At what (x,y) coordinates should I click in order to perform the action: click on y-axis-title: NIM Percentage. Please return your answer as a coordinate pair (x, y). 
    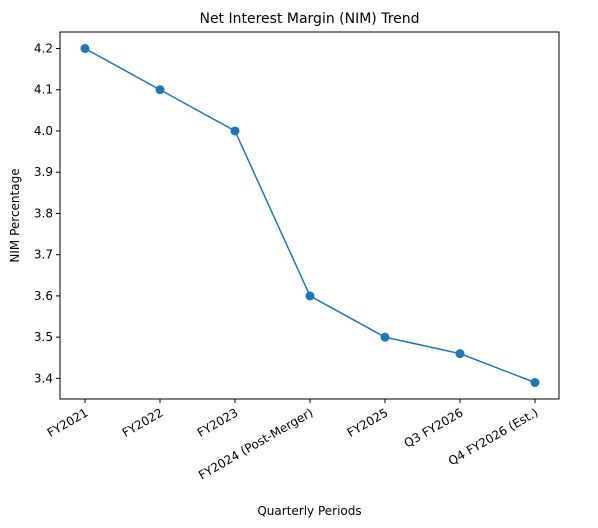
    Looking at the image, I should click on (15, 215).